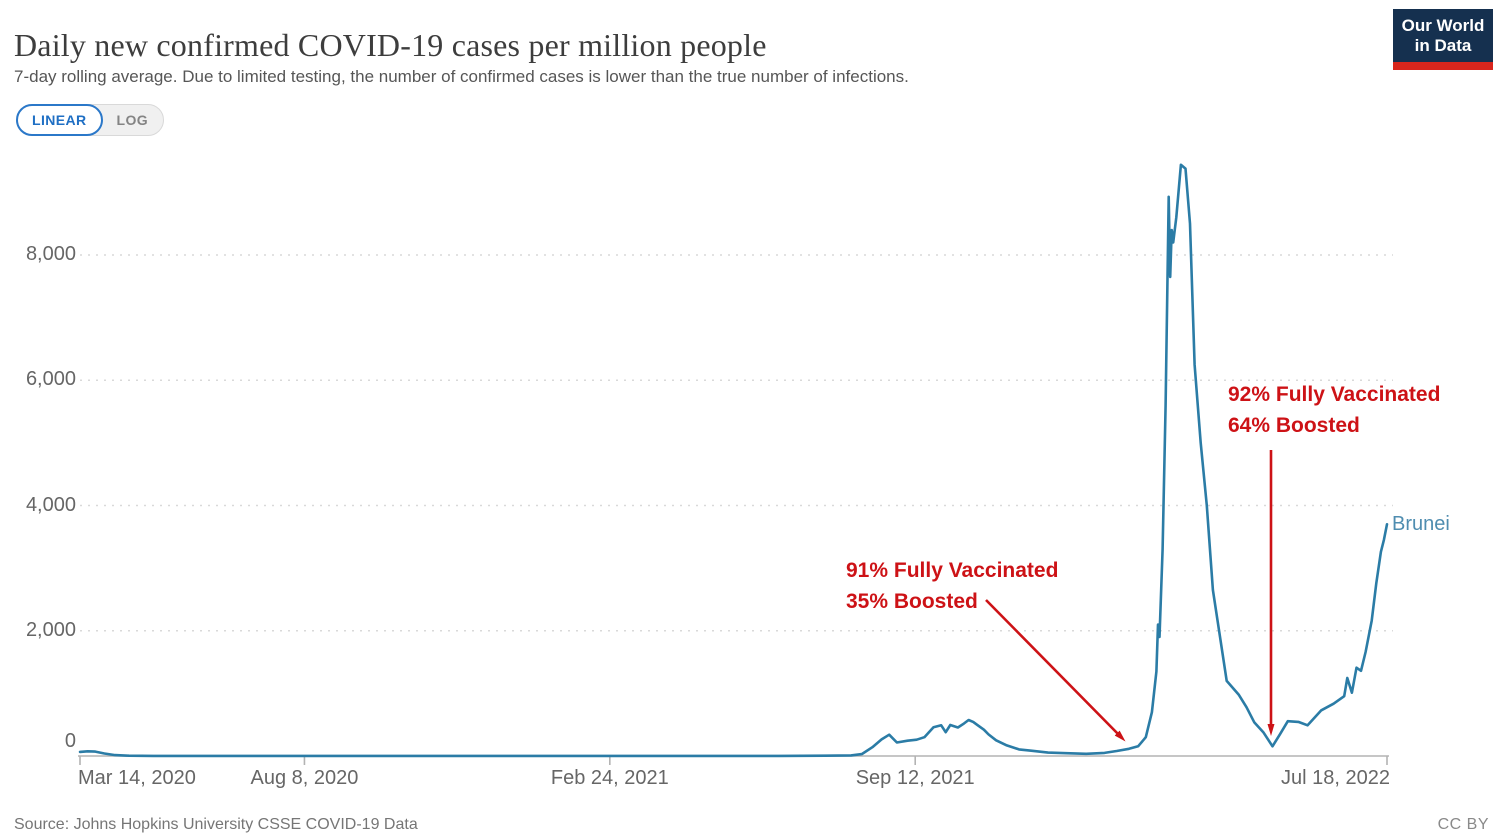 The image size is (1503, 840). I want to click on y-tick-label: 6,000, so click(50, 379).